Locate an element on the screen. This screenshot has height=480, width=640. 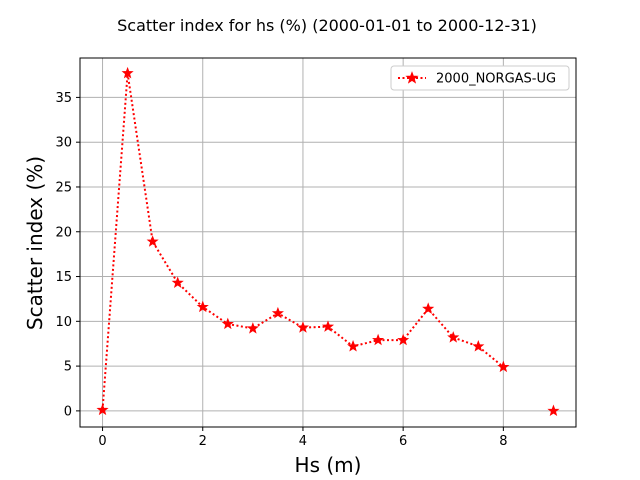
x-axis-ticks: 0 2 4 6 8 is located at coordinates (302, 438).